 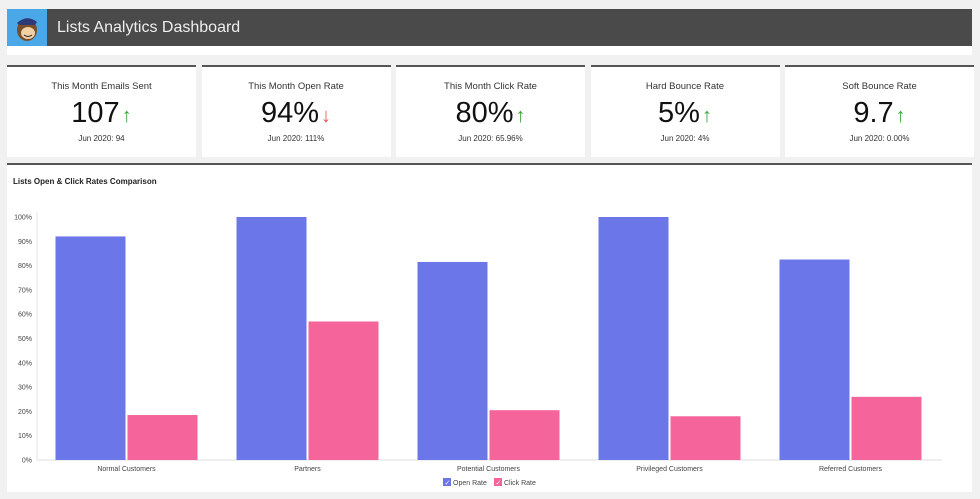 I want to click on kpi-value: 107, so click(x=95, y=113).